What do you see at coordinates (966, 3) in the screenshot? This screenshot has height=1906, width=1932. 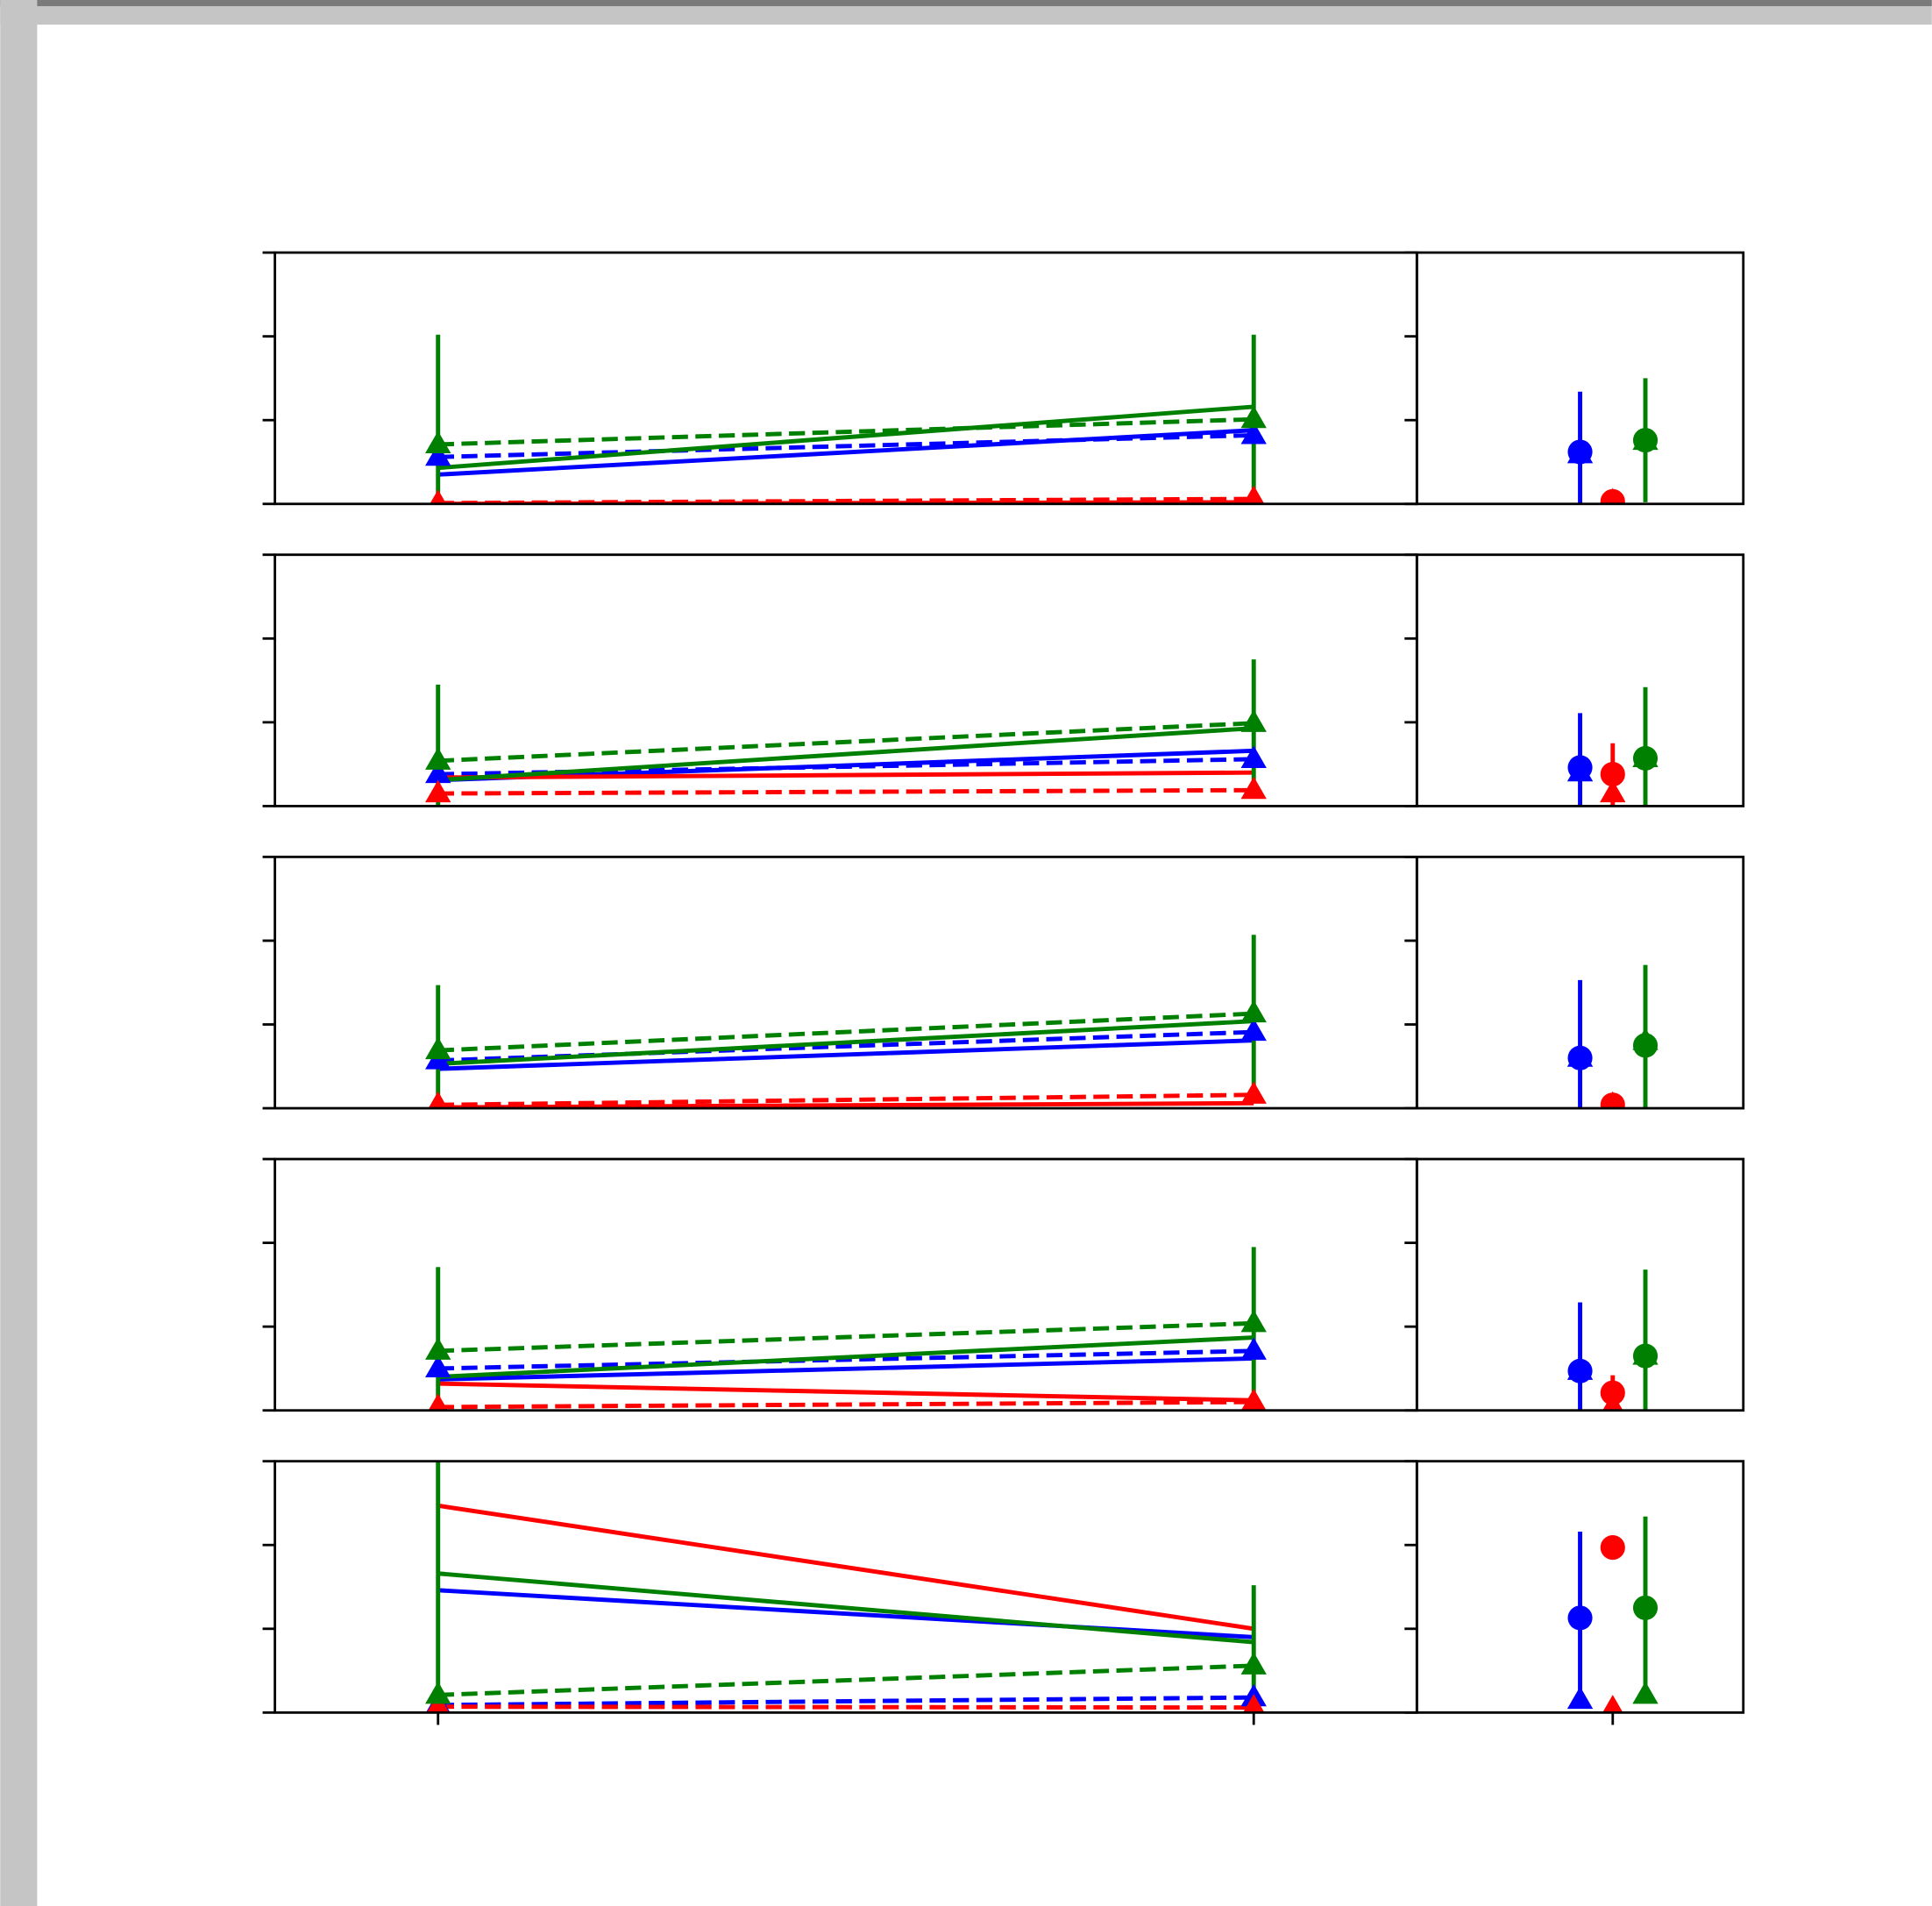 I see `top-frame-edge` at bounding box center [966, 3].